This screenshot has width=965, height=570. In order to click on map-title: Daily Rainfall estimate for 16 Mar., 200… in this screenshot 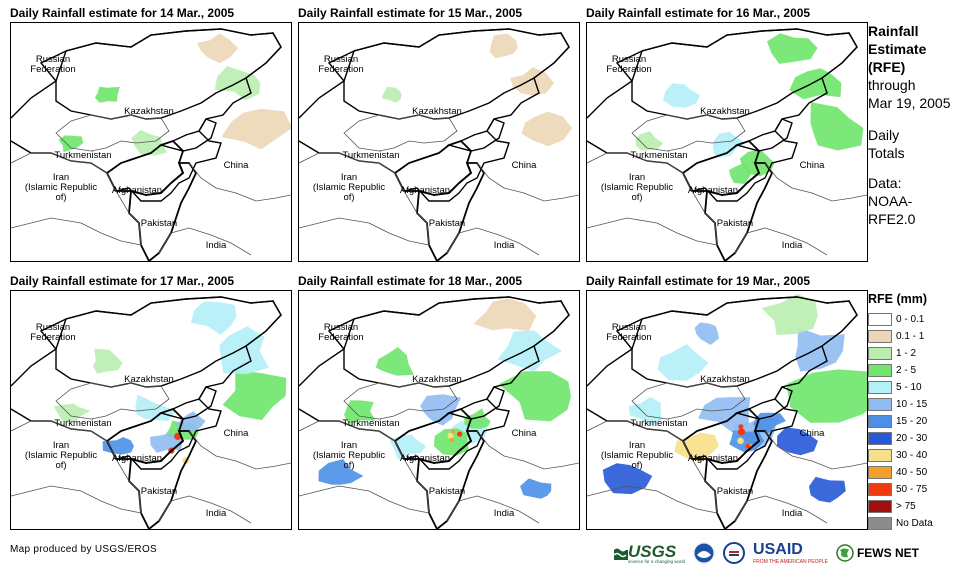, I will do `click(698, 13)`.